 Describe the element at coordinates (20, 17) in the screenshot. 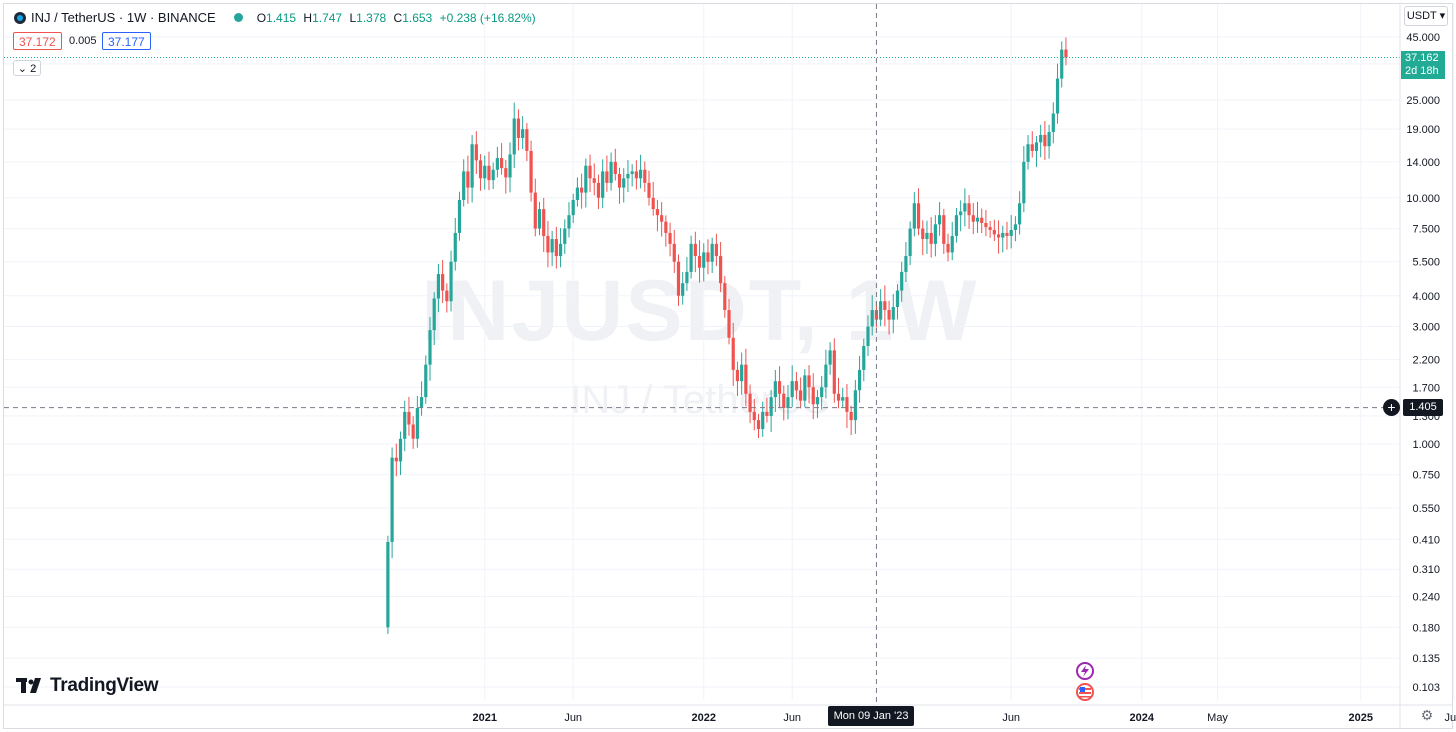

I see `injective-logo-icon` at that location.